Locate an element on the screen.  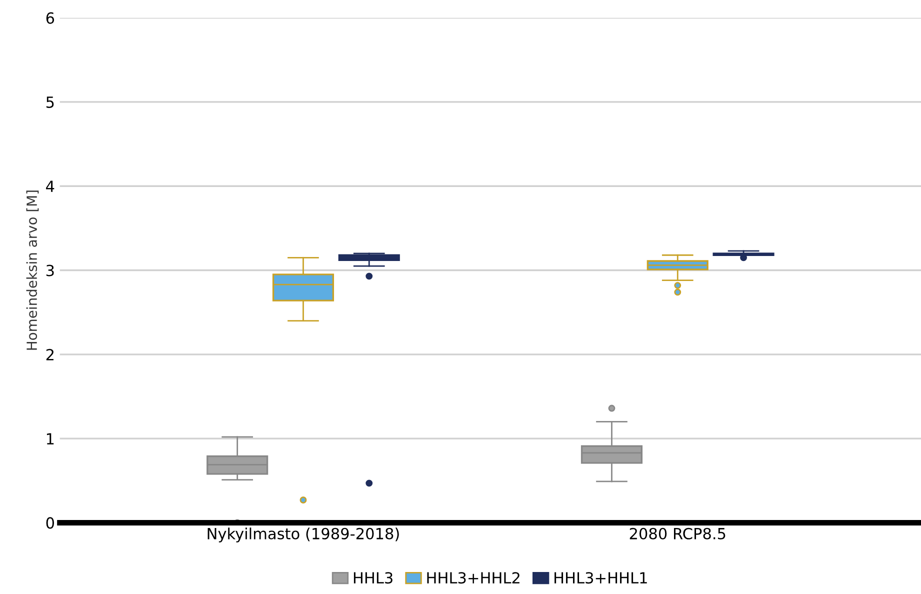
y-axis-title: Homeindeksin arvo [M] is located at coordinates (32, 270).